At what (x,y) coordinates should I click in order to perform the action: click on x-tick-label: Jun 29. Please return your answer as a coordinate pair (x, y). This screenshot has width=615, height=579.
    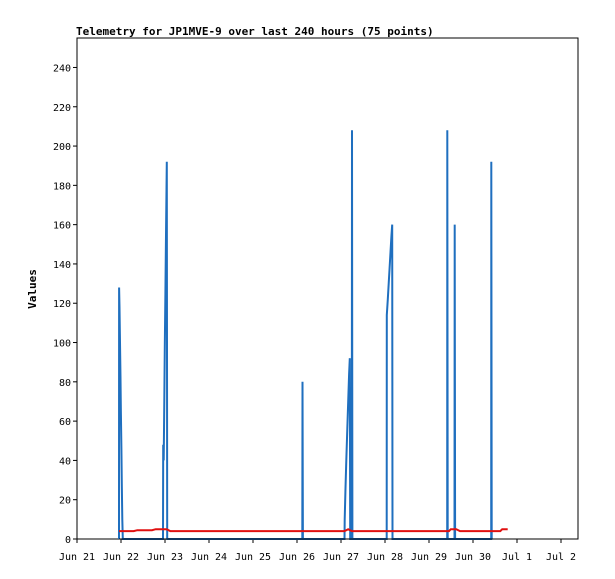
    Looking at the image, I should click on (429, 557).